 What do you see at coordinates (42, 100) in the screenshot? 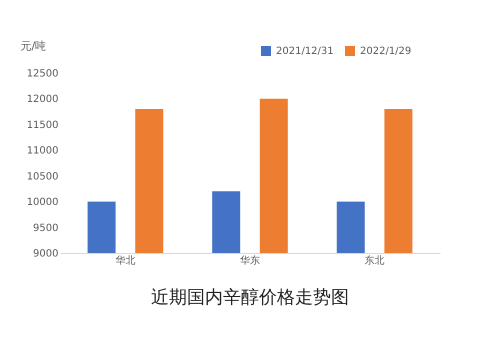
I see `y-tick-label: 12000` at bounding box center [42, 100].